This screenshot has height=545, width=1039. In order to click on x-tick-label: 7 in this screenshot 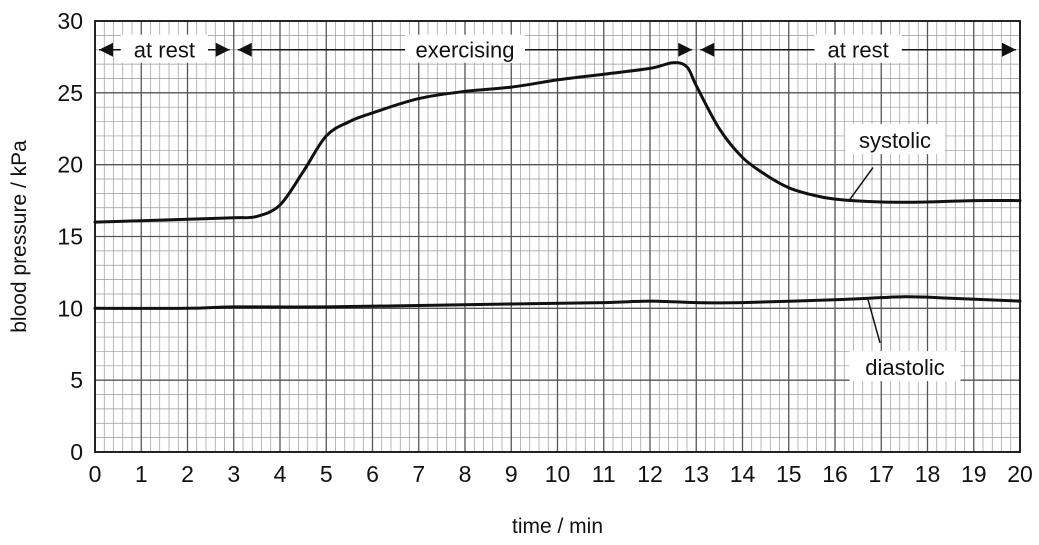, I will do `click(418, 474)`.